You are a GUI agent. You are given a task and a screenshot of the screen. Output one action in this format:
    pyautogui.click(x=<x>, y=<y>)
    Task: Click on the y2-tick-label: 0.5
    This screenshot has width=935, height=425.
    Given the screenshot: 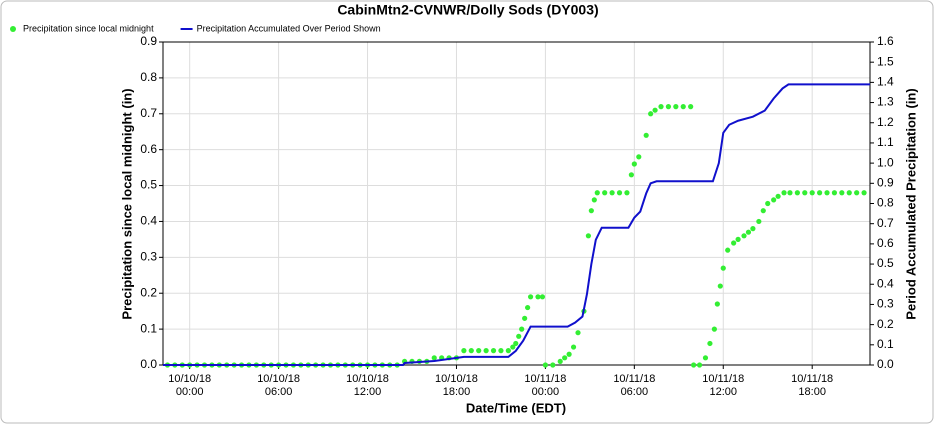 What is the action you would take?
    pyautogui.click(x=885, y=263)
    